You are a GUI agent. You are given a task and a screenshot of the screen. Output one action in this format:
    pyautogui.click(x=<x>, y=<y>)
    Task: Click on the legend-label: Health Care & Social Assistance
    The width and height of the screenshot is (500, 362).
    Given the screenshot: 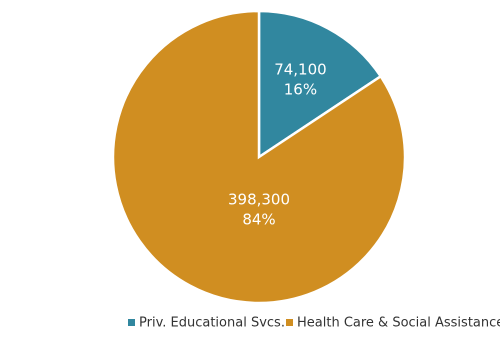 What is the action you would take?
    pyautogui.click(x=398, y=323)
    